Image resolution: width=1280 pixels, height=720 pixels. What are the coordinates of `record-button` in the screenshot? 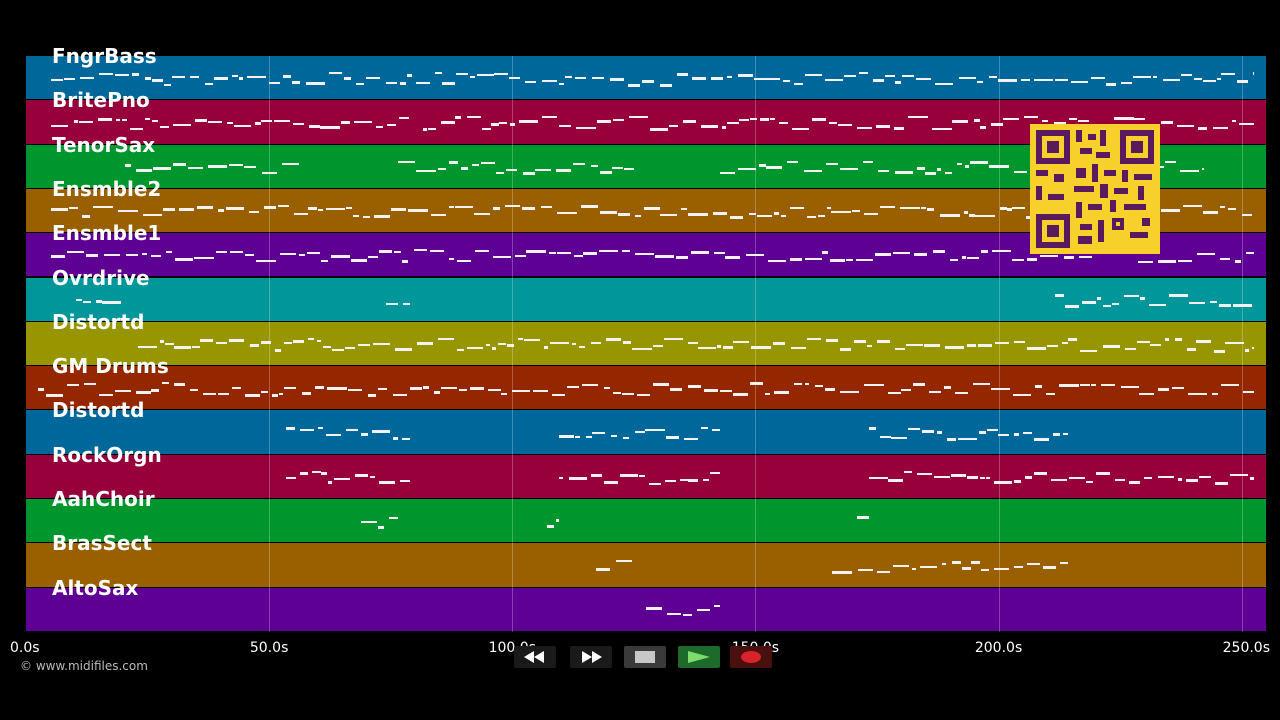 It's located at (751, 657).